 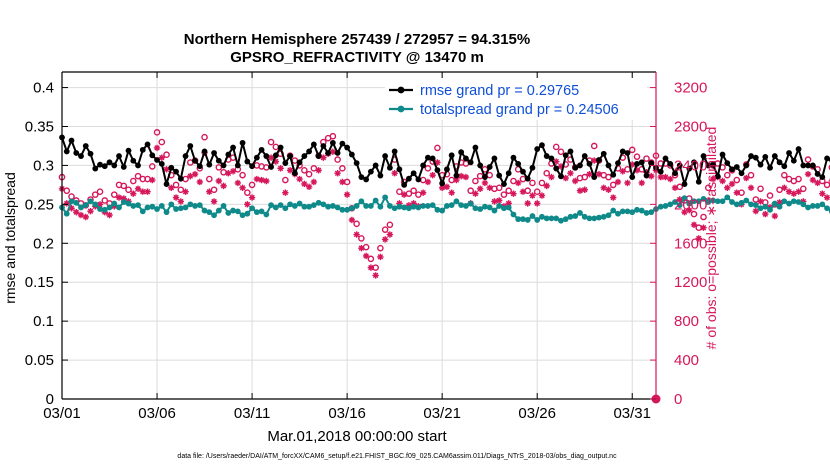 I want to click on y-right-tick-label: 2800, so click(x=690, y=127).